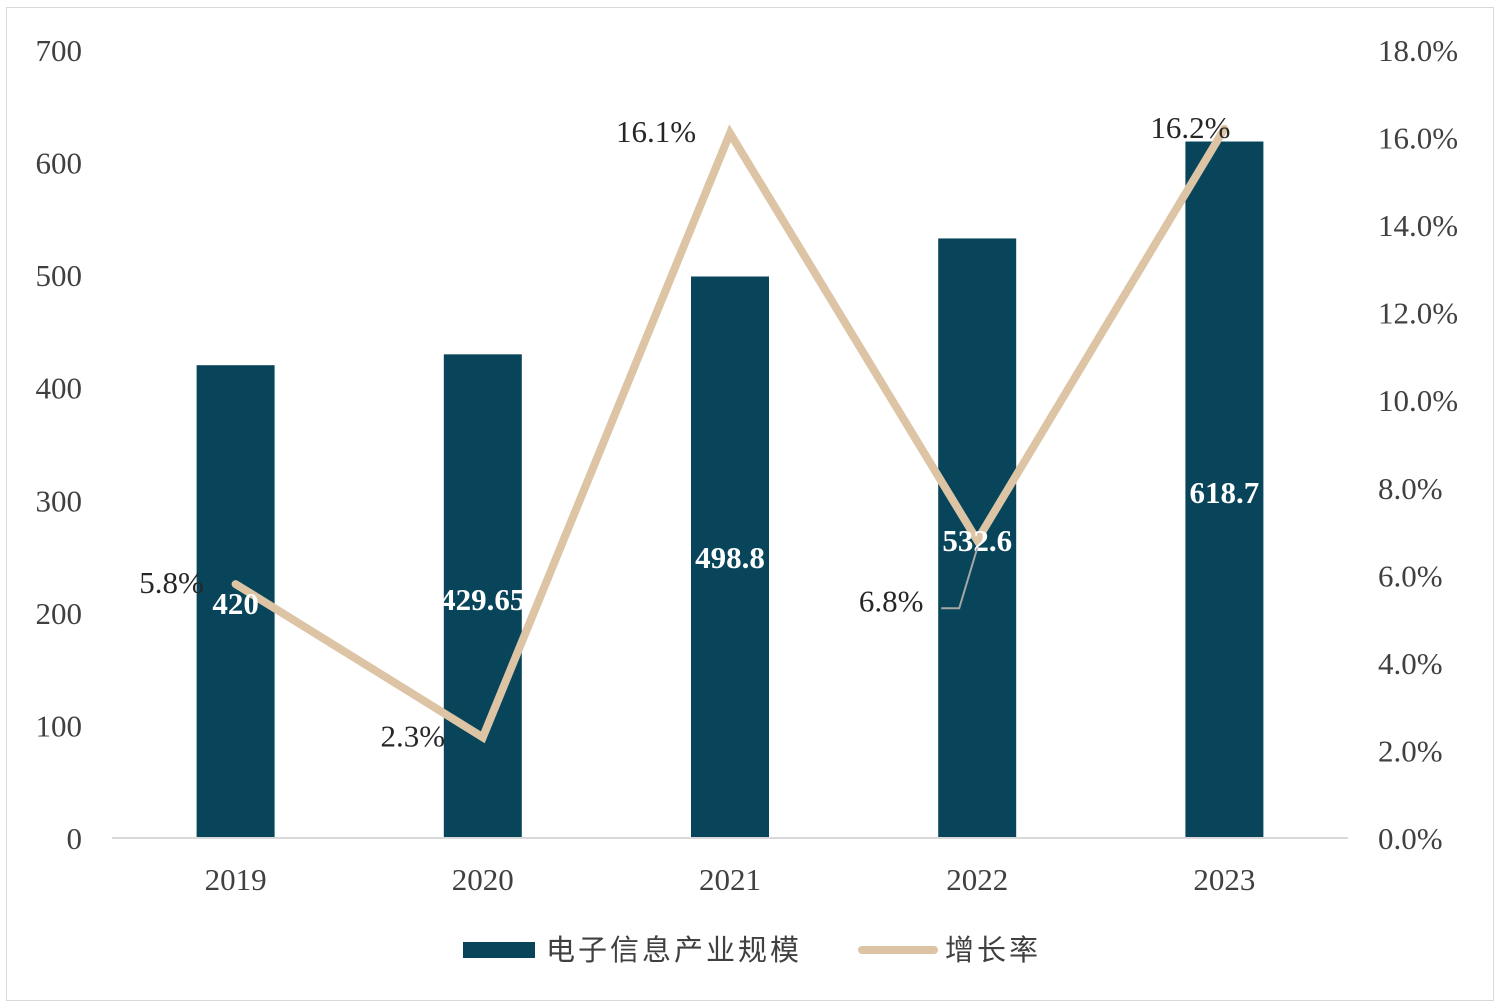 The image size is (1502, 1008). I want to click on legend-line-label: 增长率, so click(993, 950).